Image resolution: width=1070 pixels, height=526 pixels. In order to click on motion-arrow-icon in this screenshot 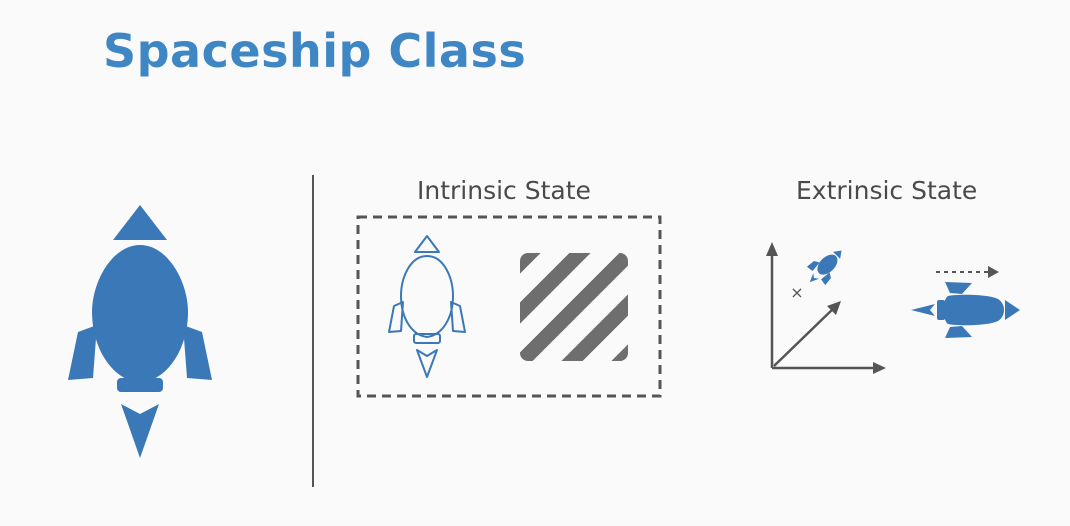, I will do `click(967, 272)`.